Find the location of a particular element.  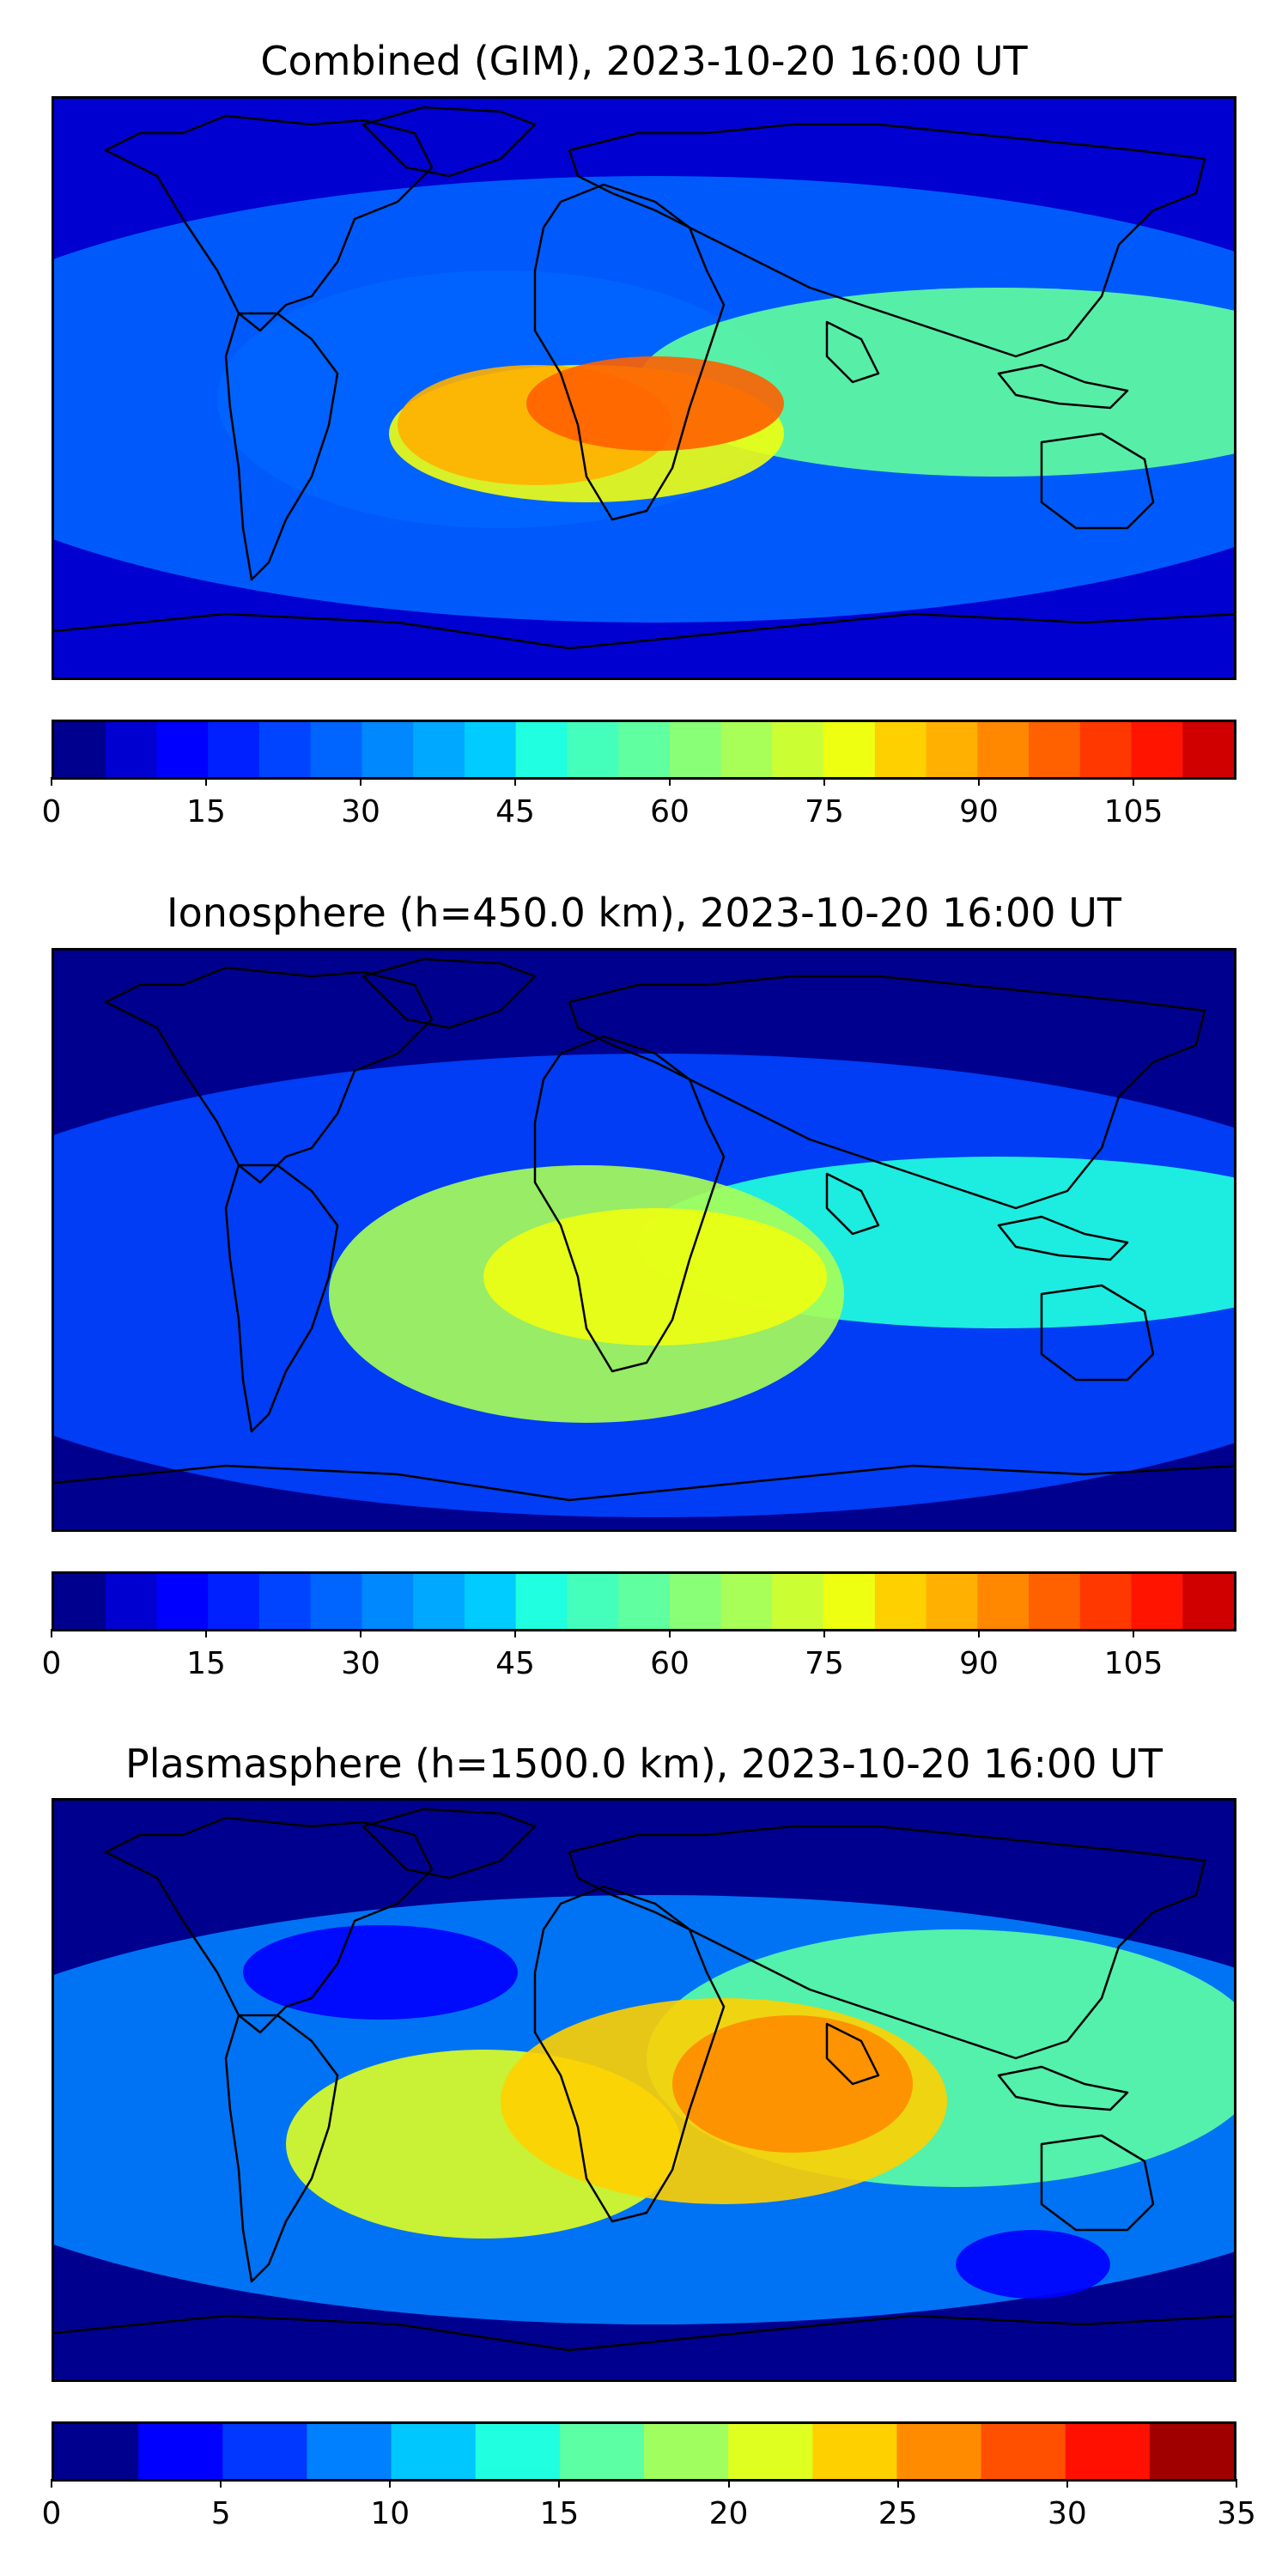

colorbar-ticks-3: 0 5 10 15 20 25 30 35 is located at coordinates (649, 2505).